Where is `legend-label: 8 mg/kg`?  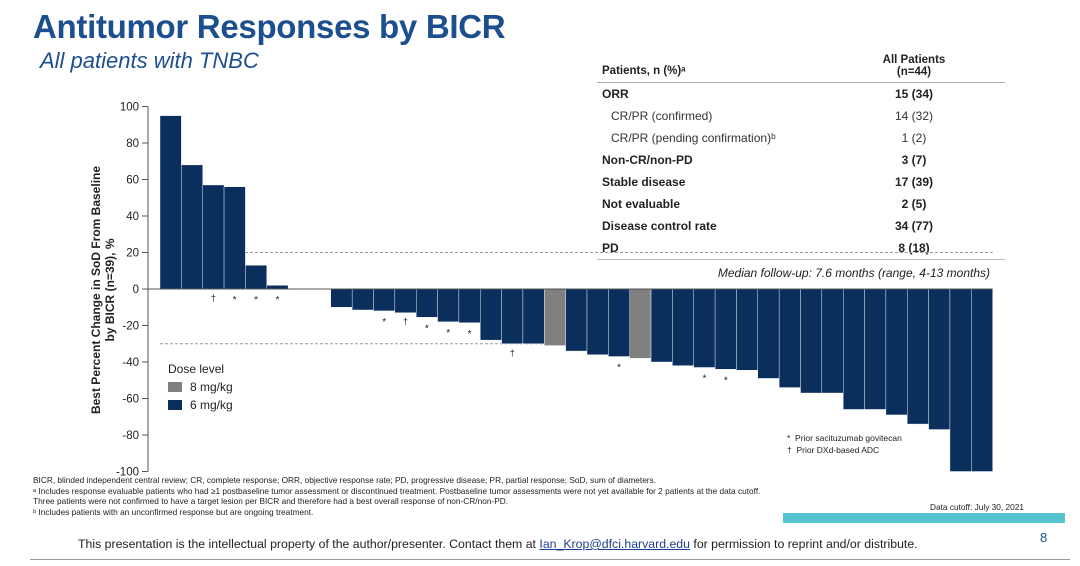
legend-label: 8 mg/kg is located at coordinates (211, 387).